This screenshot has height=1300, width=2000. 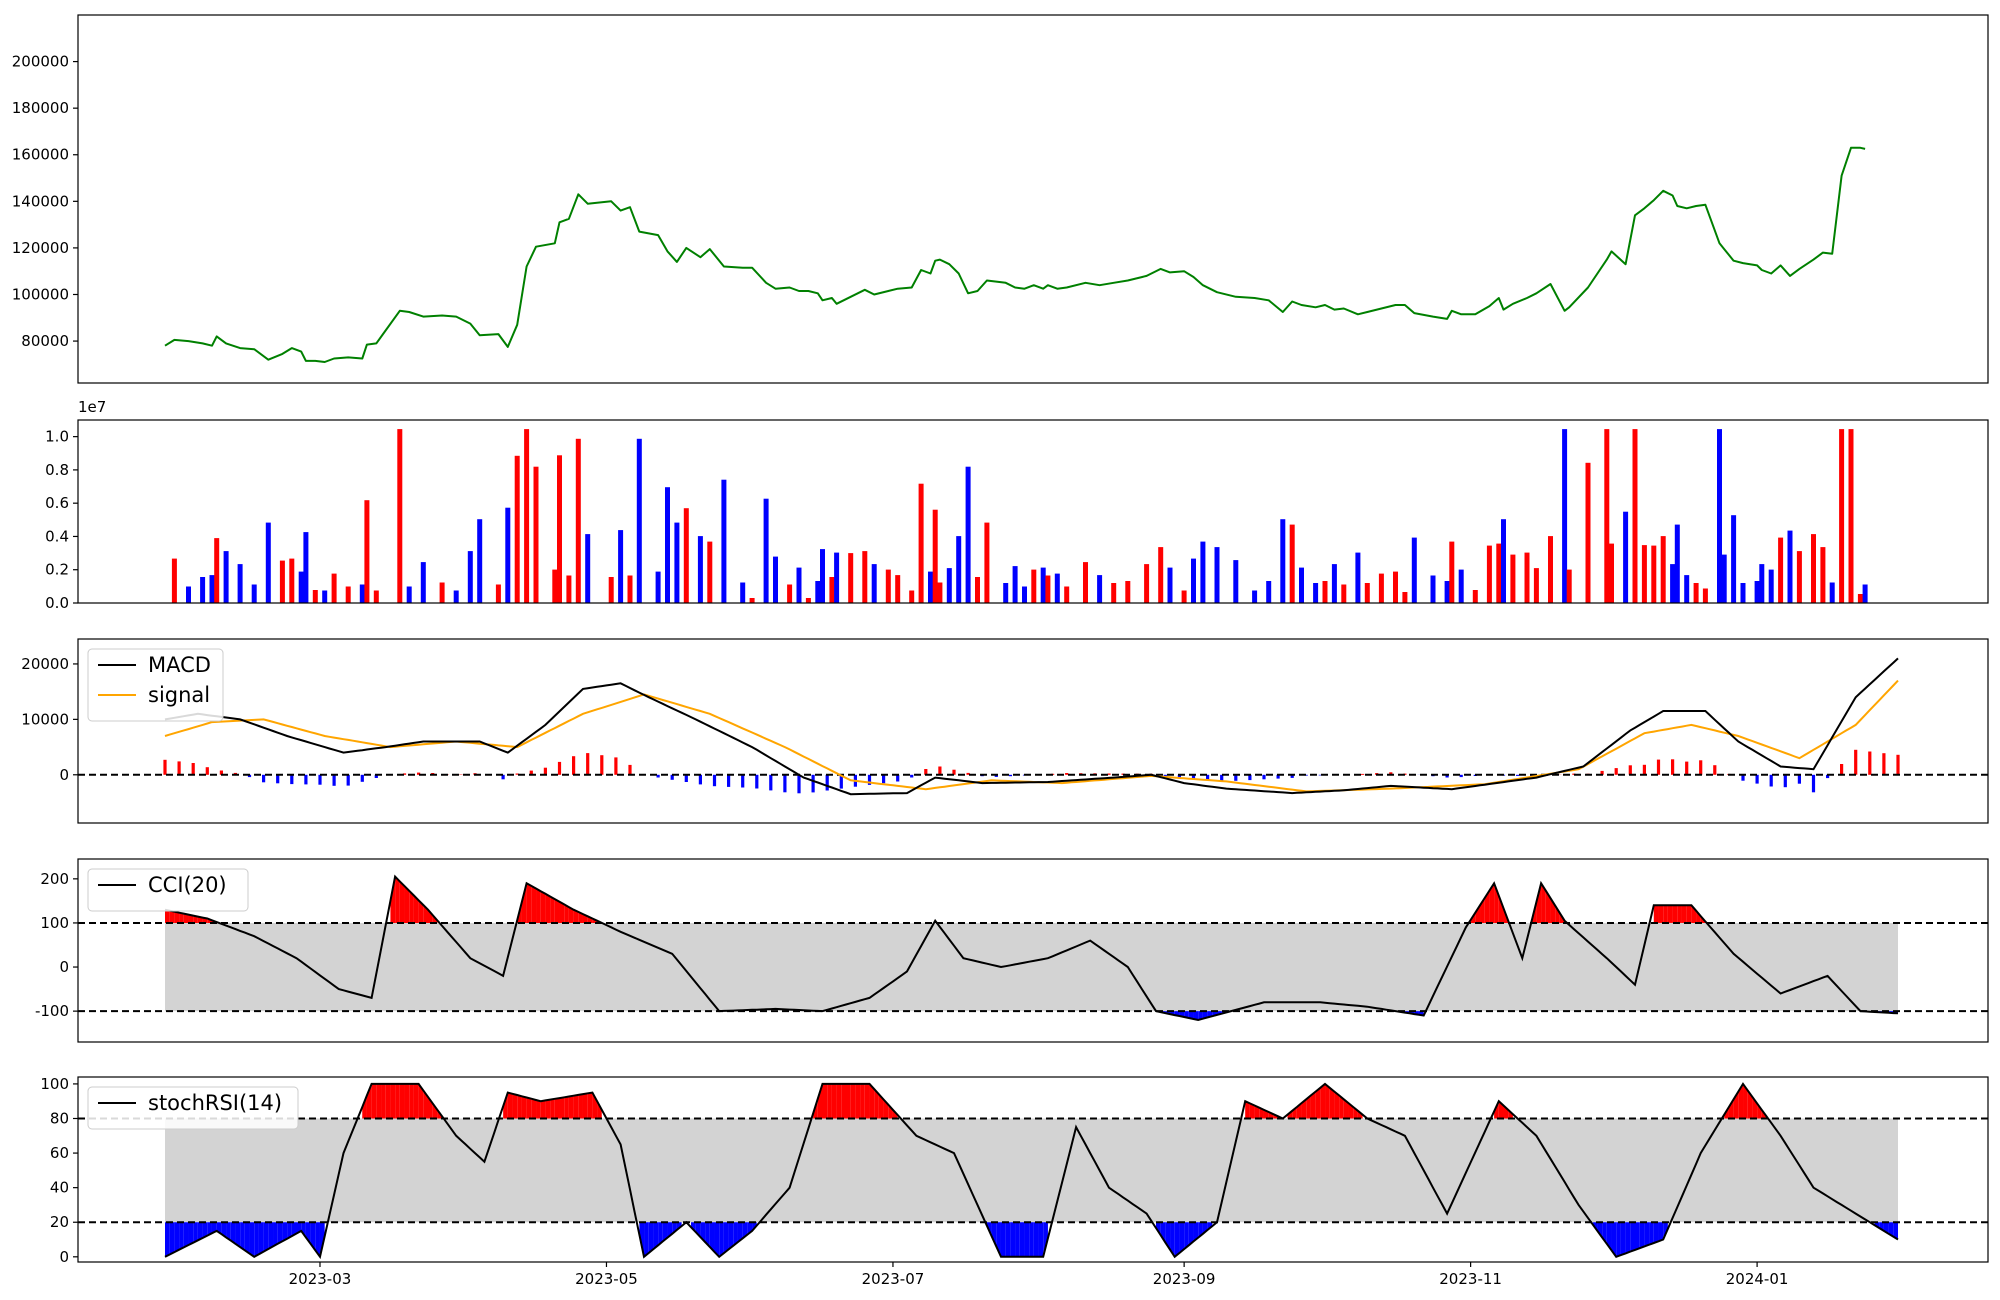 I want to click on y-tick-label: 180000, so click(x=40, y=108).